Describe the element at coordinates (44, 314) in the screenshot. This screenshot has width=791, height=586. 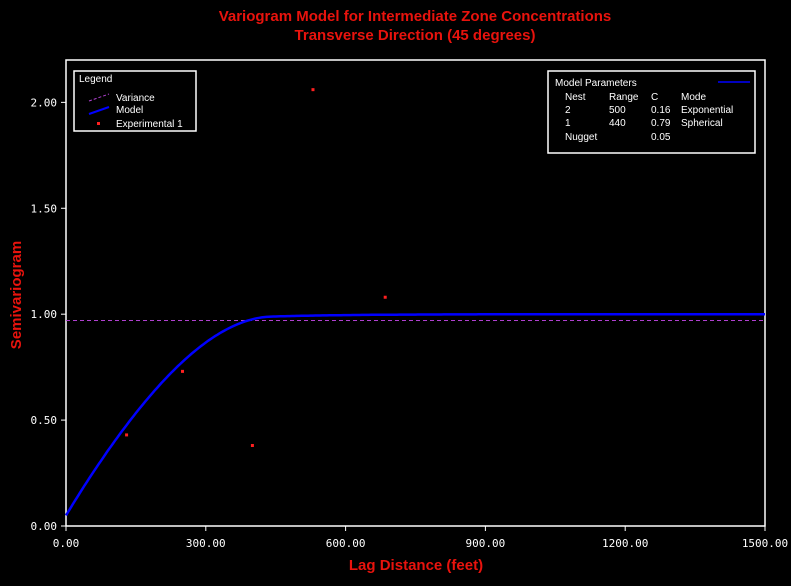
I see `y-tick-label: 1.00` at that location.